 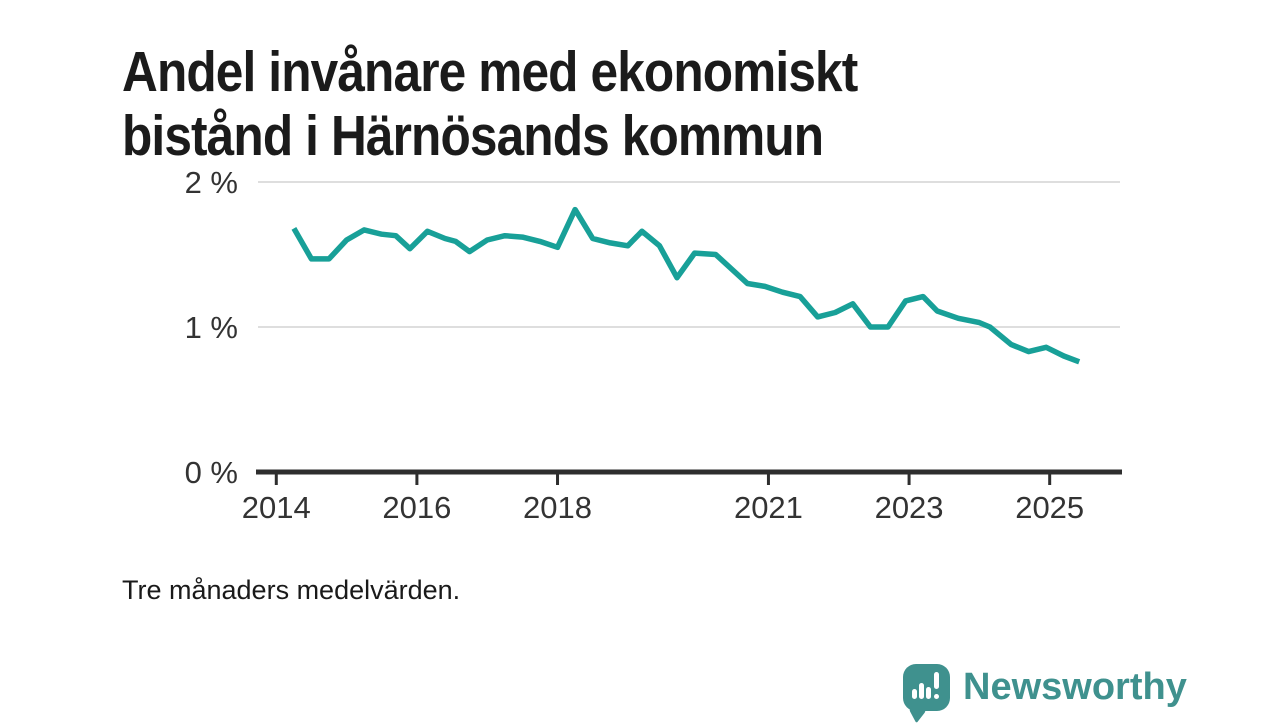 I want to click on newsworthy-brand: Newsworthy, so click(x=1045, y=693).